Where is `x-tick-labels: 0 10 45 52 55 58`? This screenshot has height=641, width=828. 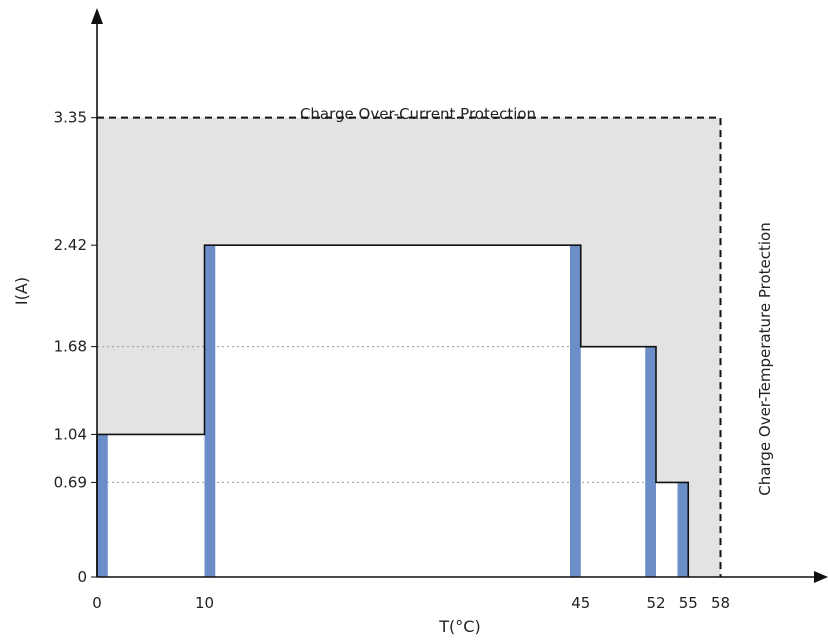
x-tick-labels: 0 10 45 52 55 58 is located at coordinates (411, 603).